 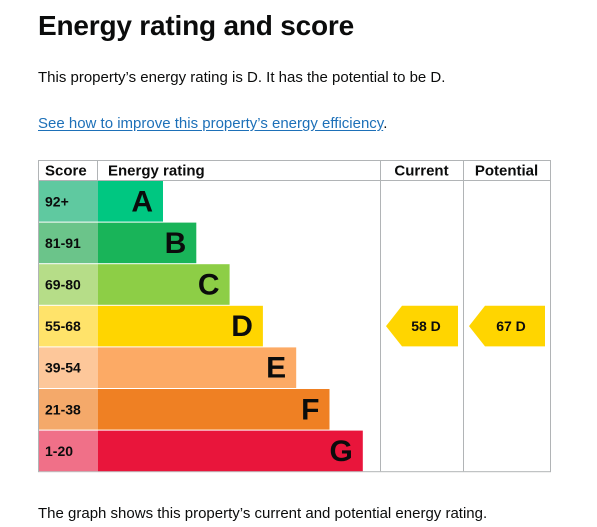 What do you see at coordinates (63, 368) in the screenshot?
I see `score-range-e: 39-54` at bounding box center [63, 368].